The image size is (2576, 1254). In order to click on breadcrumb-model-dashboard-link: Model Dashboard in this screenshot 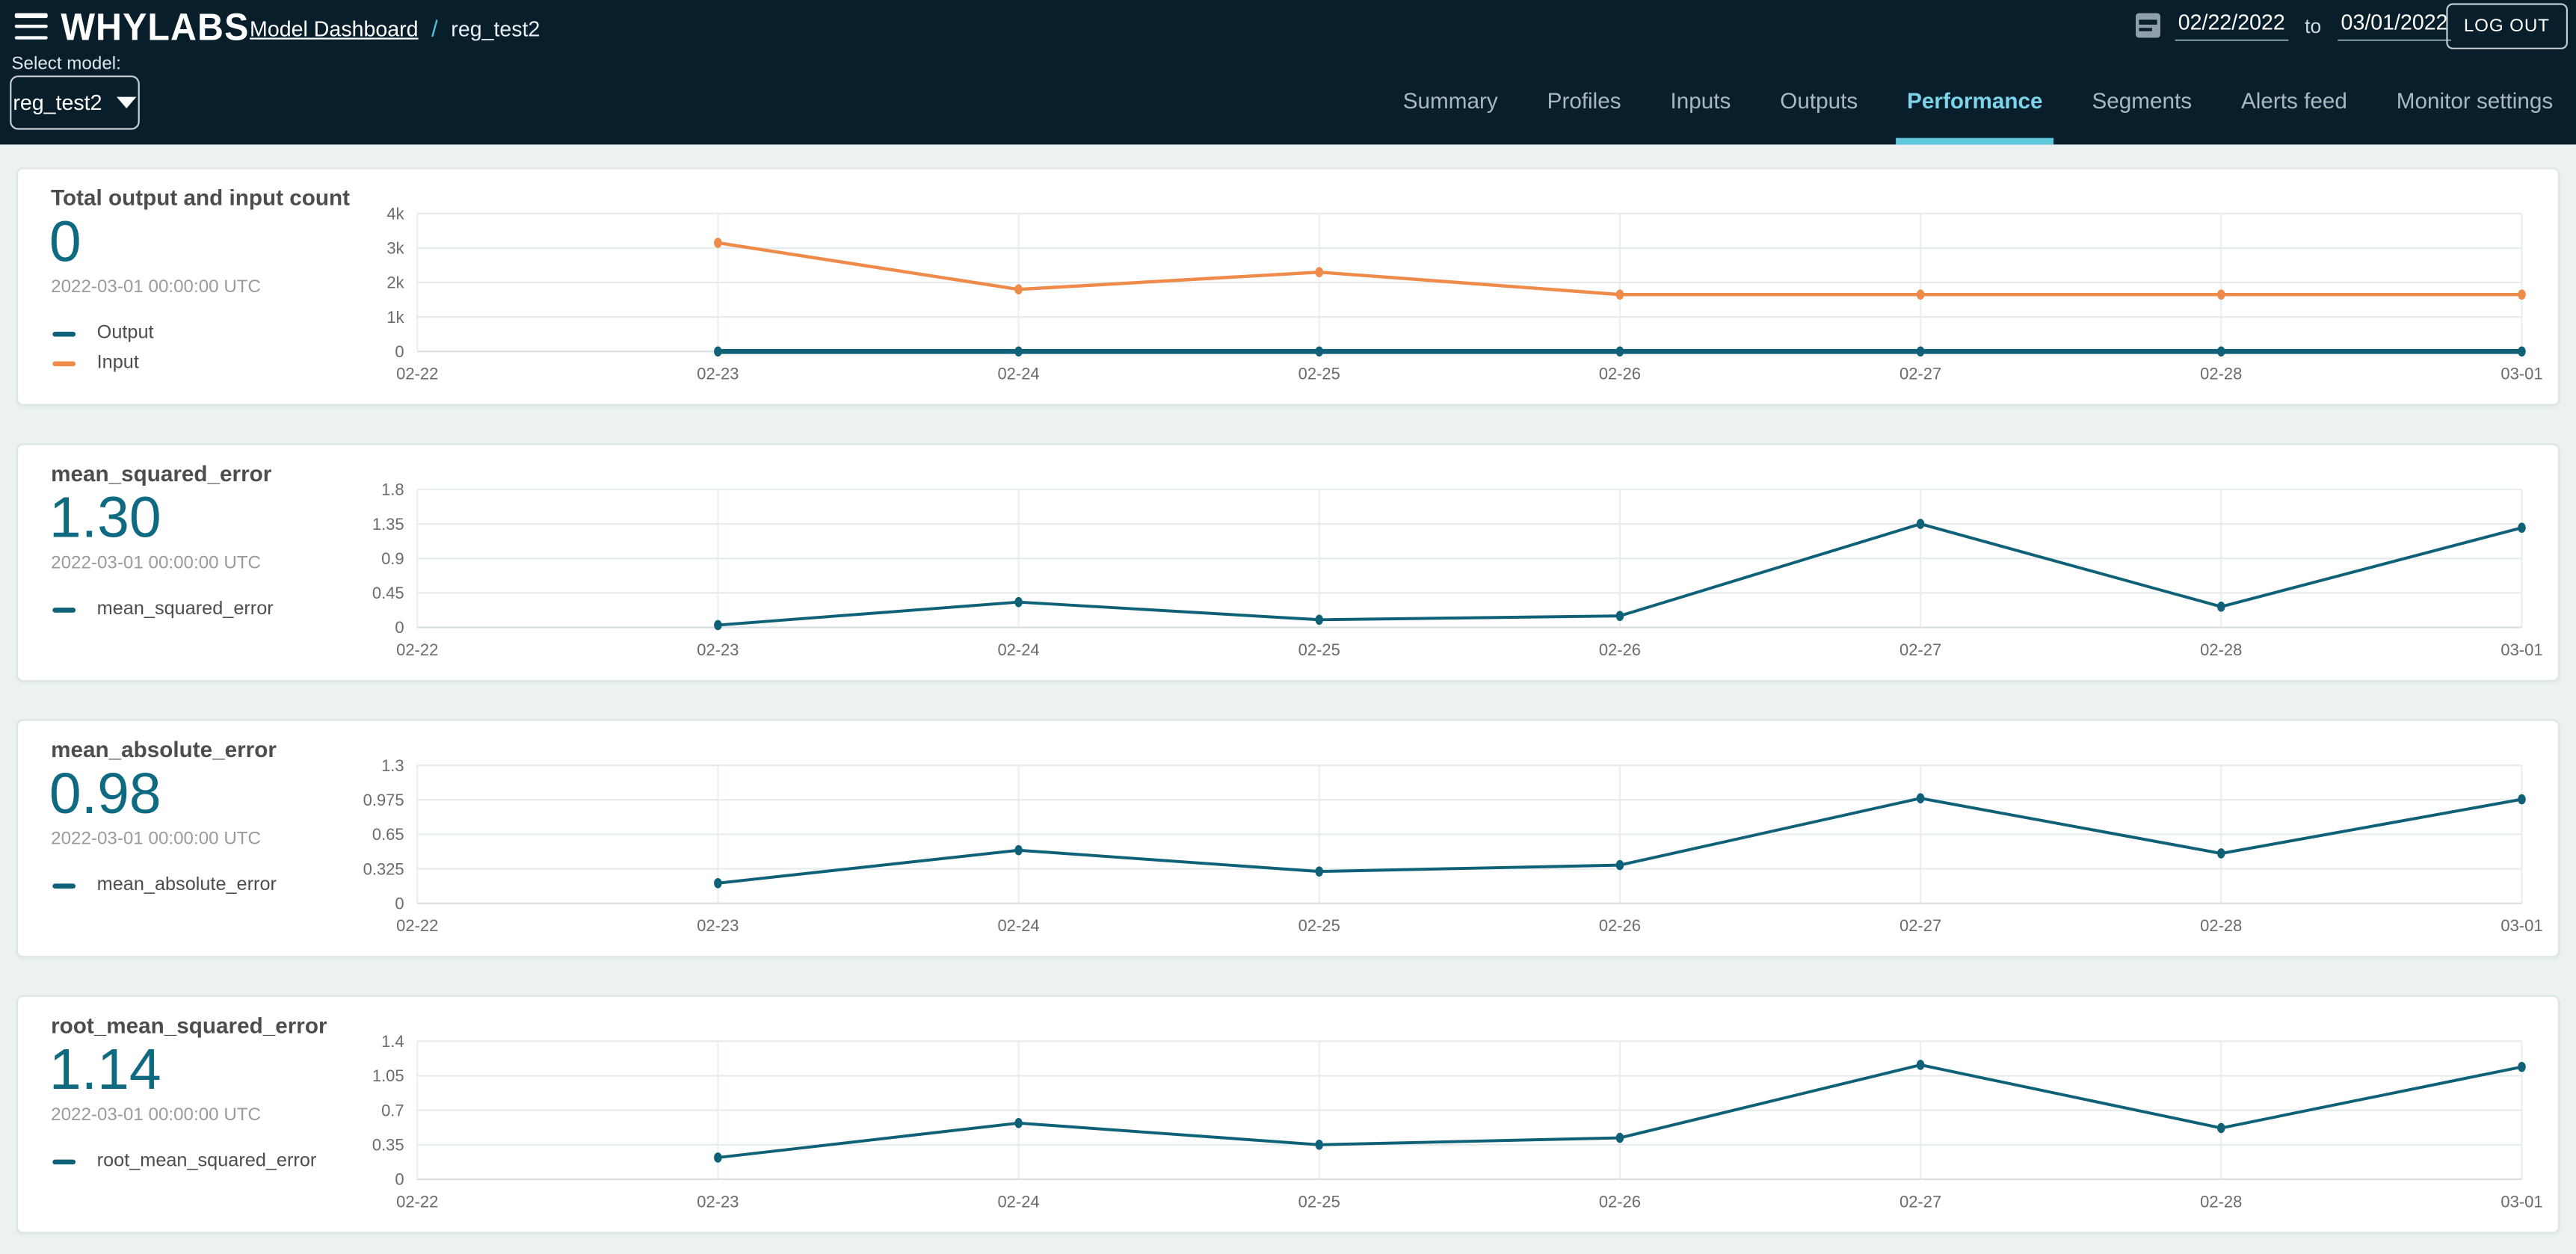, I will do `click(334, 29)`.